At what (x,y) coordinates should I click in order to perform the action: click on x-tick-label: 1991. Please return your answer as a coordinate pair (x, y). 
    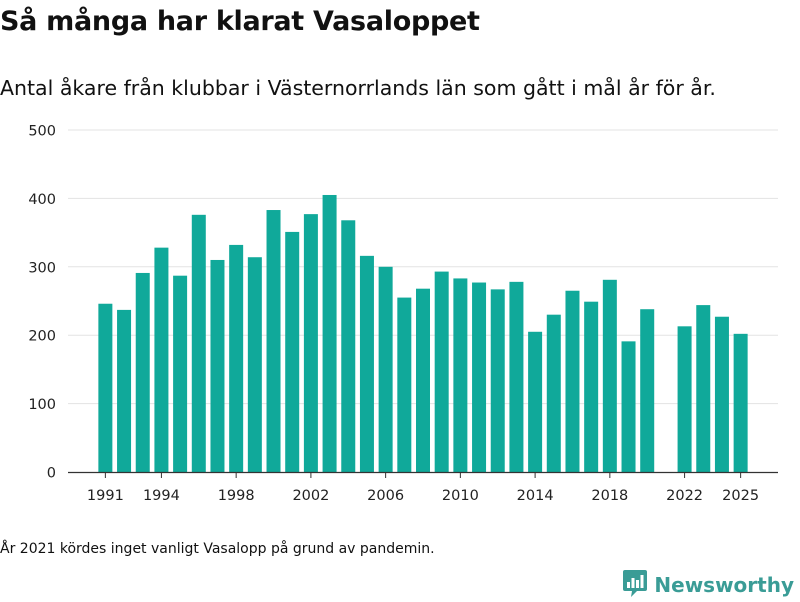
    Looking at the image, I should click on (105, 496).